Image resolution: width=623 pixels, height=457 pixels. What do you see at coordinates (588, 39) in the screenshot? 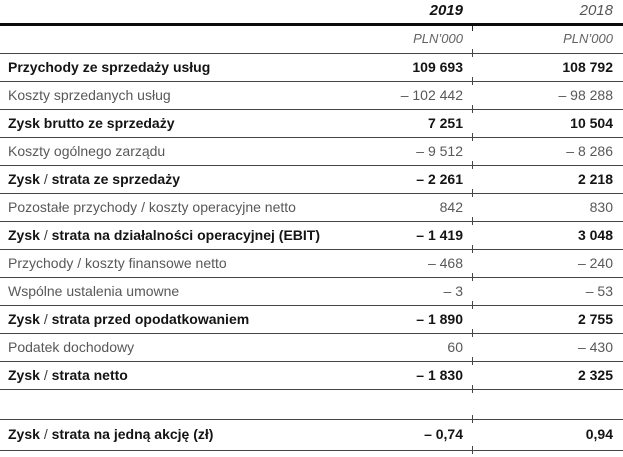
I see `unit-2018: PLN’000` at bounding box center [588, 39].